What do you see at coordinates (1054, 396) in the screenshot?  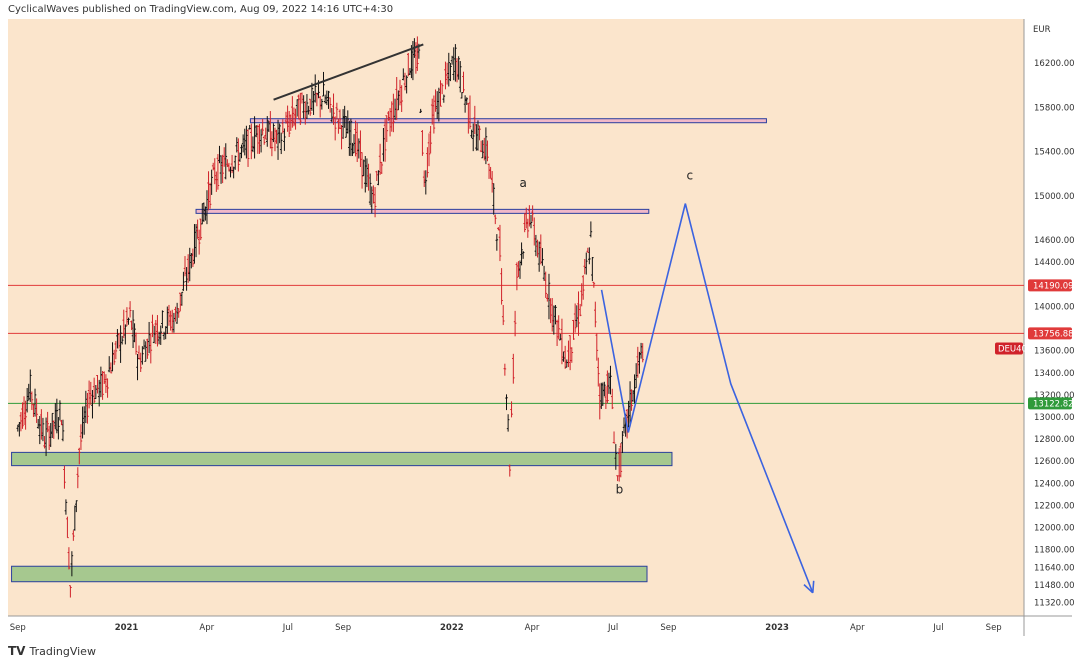 I see `y-tick-label: 13200.00` at bounding box center [1054, 396].